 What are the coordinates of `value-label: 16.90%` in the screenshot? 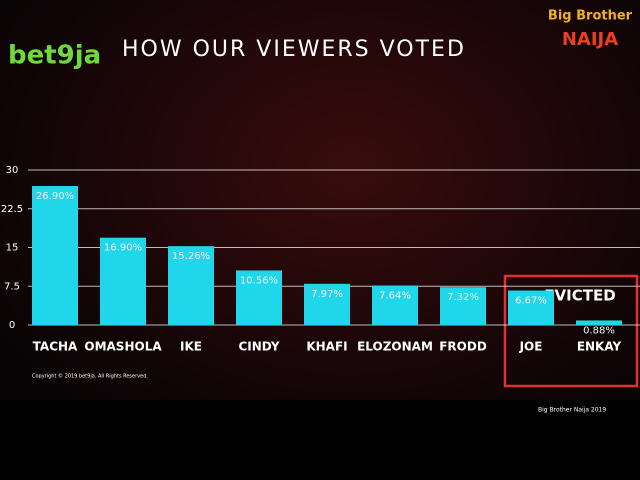 It's located at (123, 248).